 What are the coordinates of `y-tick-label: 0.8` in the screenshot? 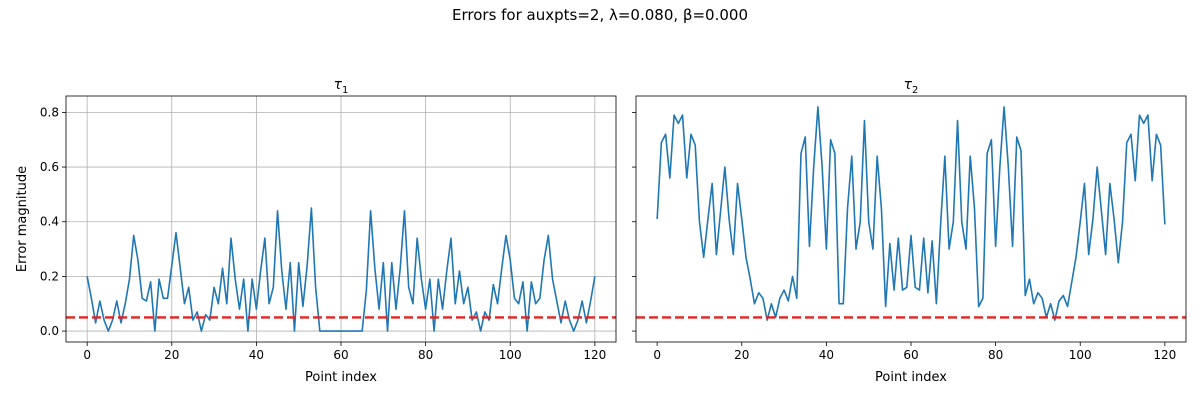 It's located at (49, 112).